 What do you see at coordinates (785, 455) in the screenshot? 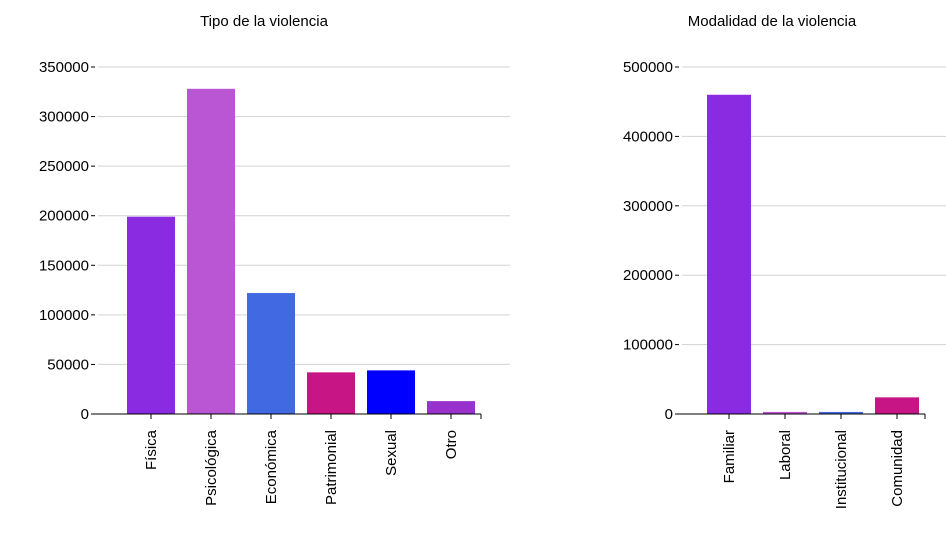
I see `x-category-label: Laboral` at bounding box center [785, 455].